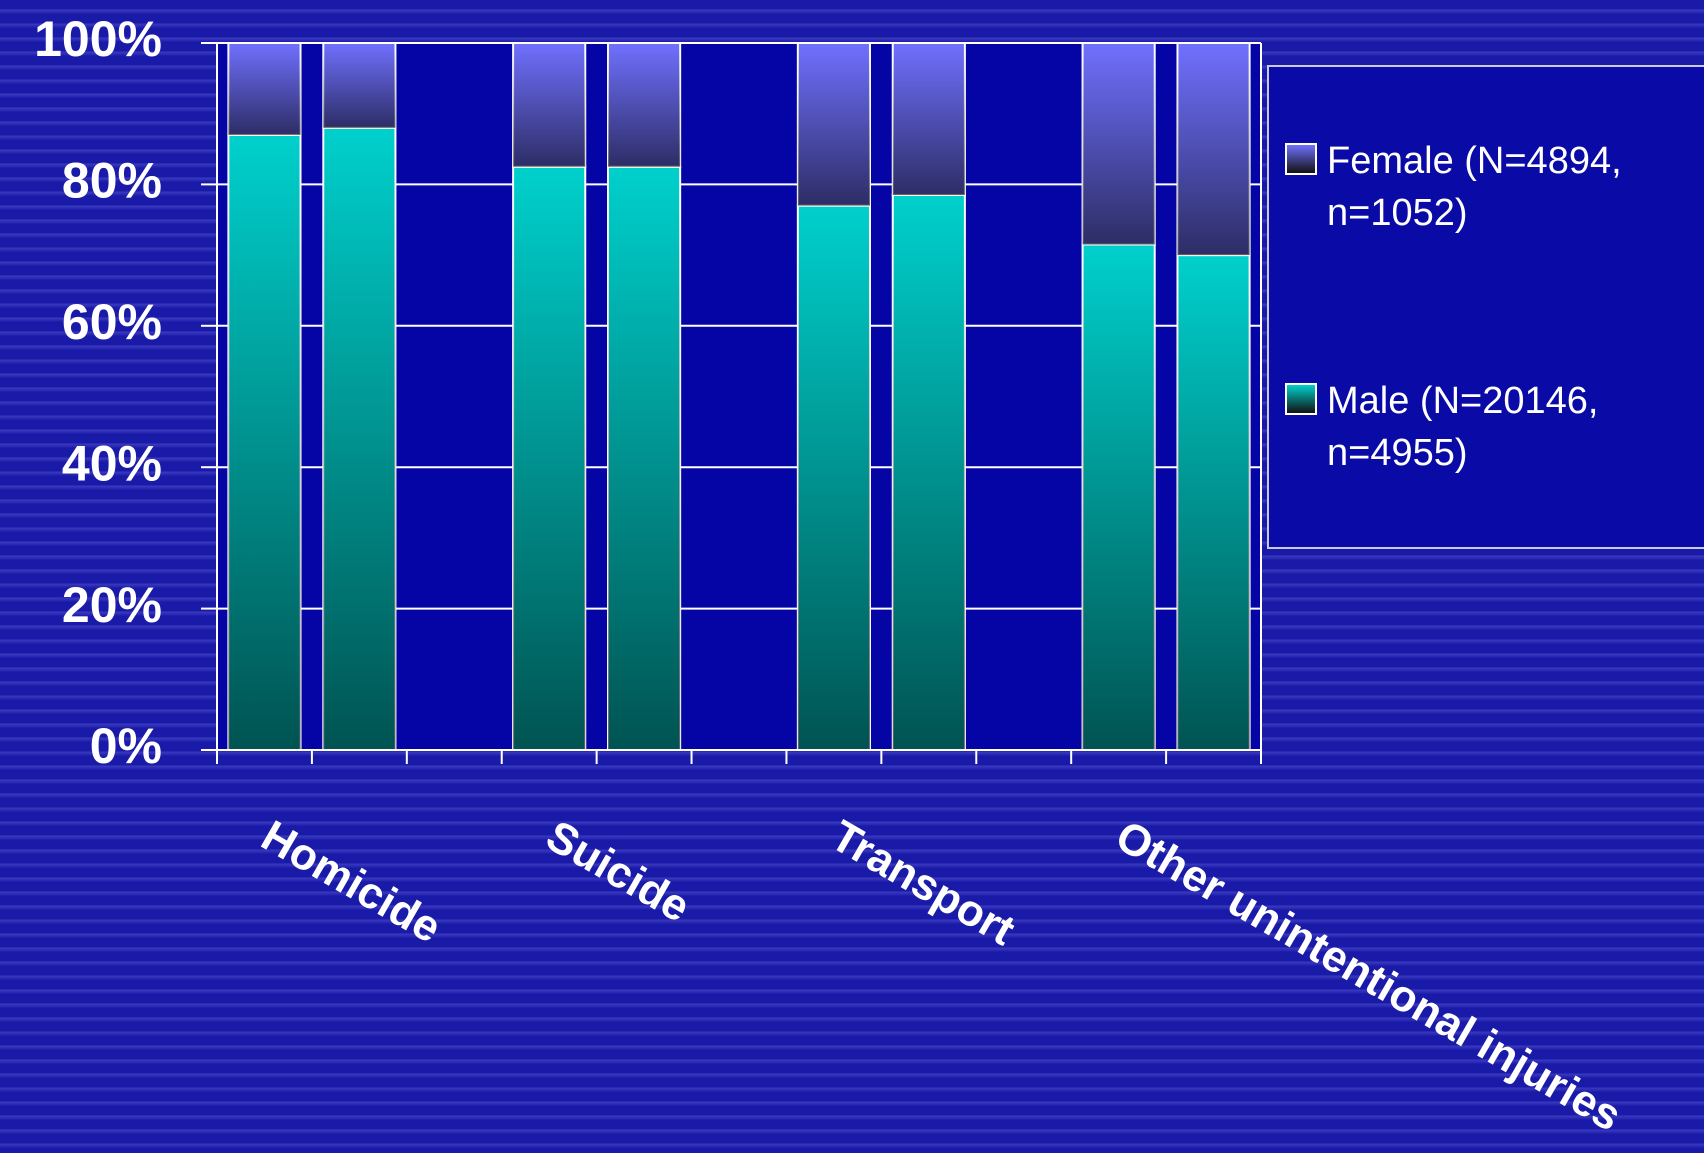 The image size is (1704, 1153). Describe the element at coordinates (351, 881) in the screenshot. I see `x-tick-label: Homicide` at that location.